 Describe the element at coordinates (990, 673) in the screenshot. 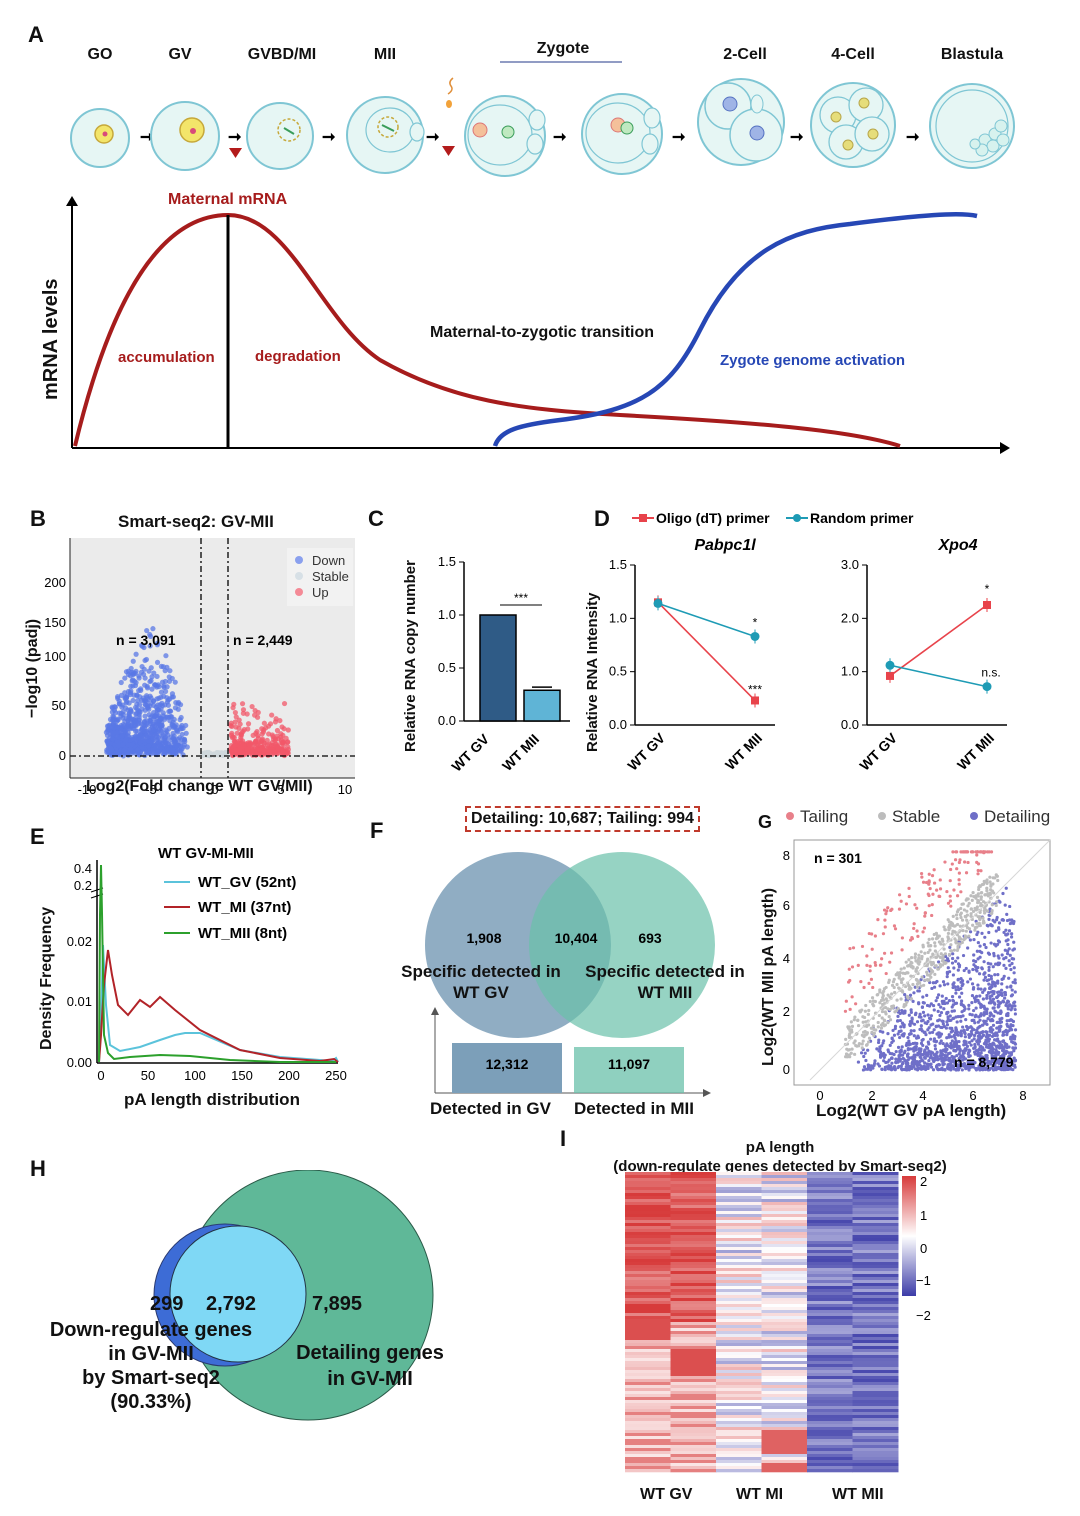

I see `d-sig-random: n.s.` at that location.